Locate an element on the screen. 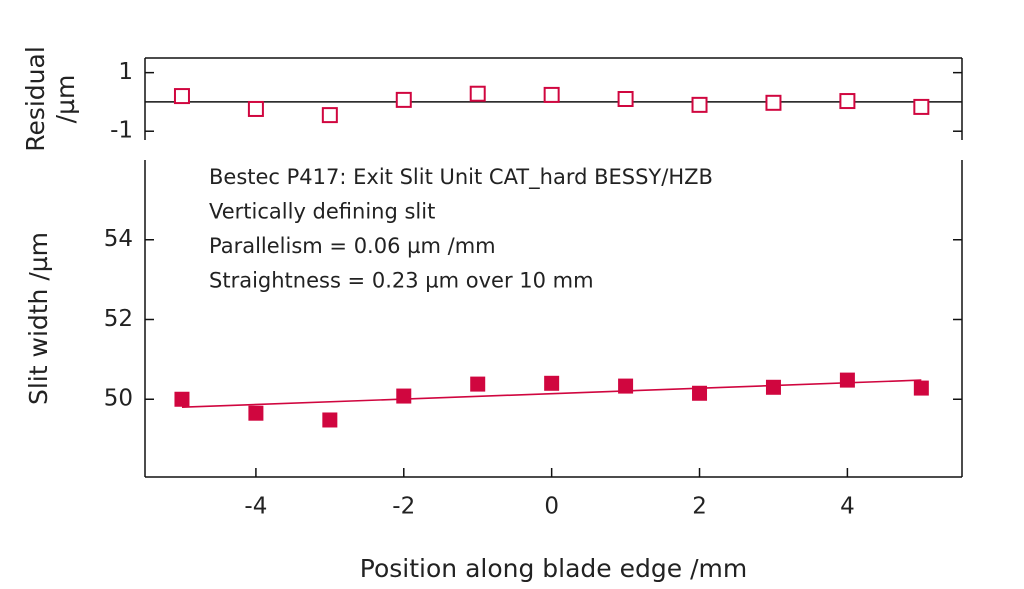 The height and width of the screenshot is (589, 1024). x-tick-label: 4 is located at coordinates (847, 507).